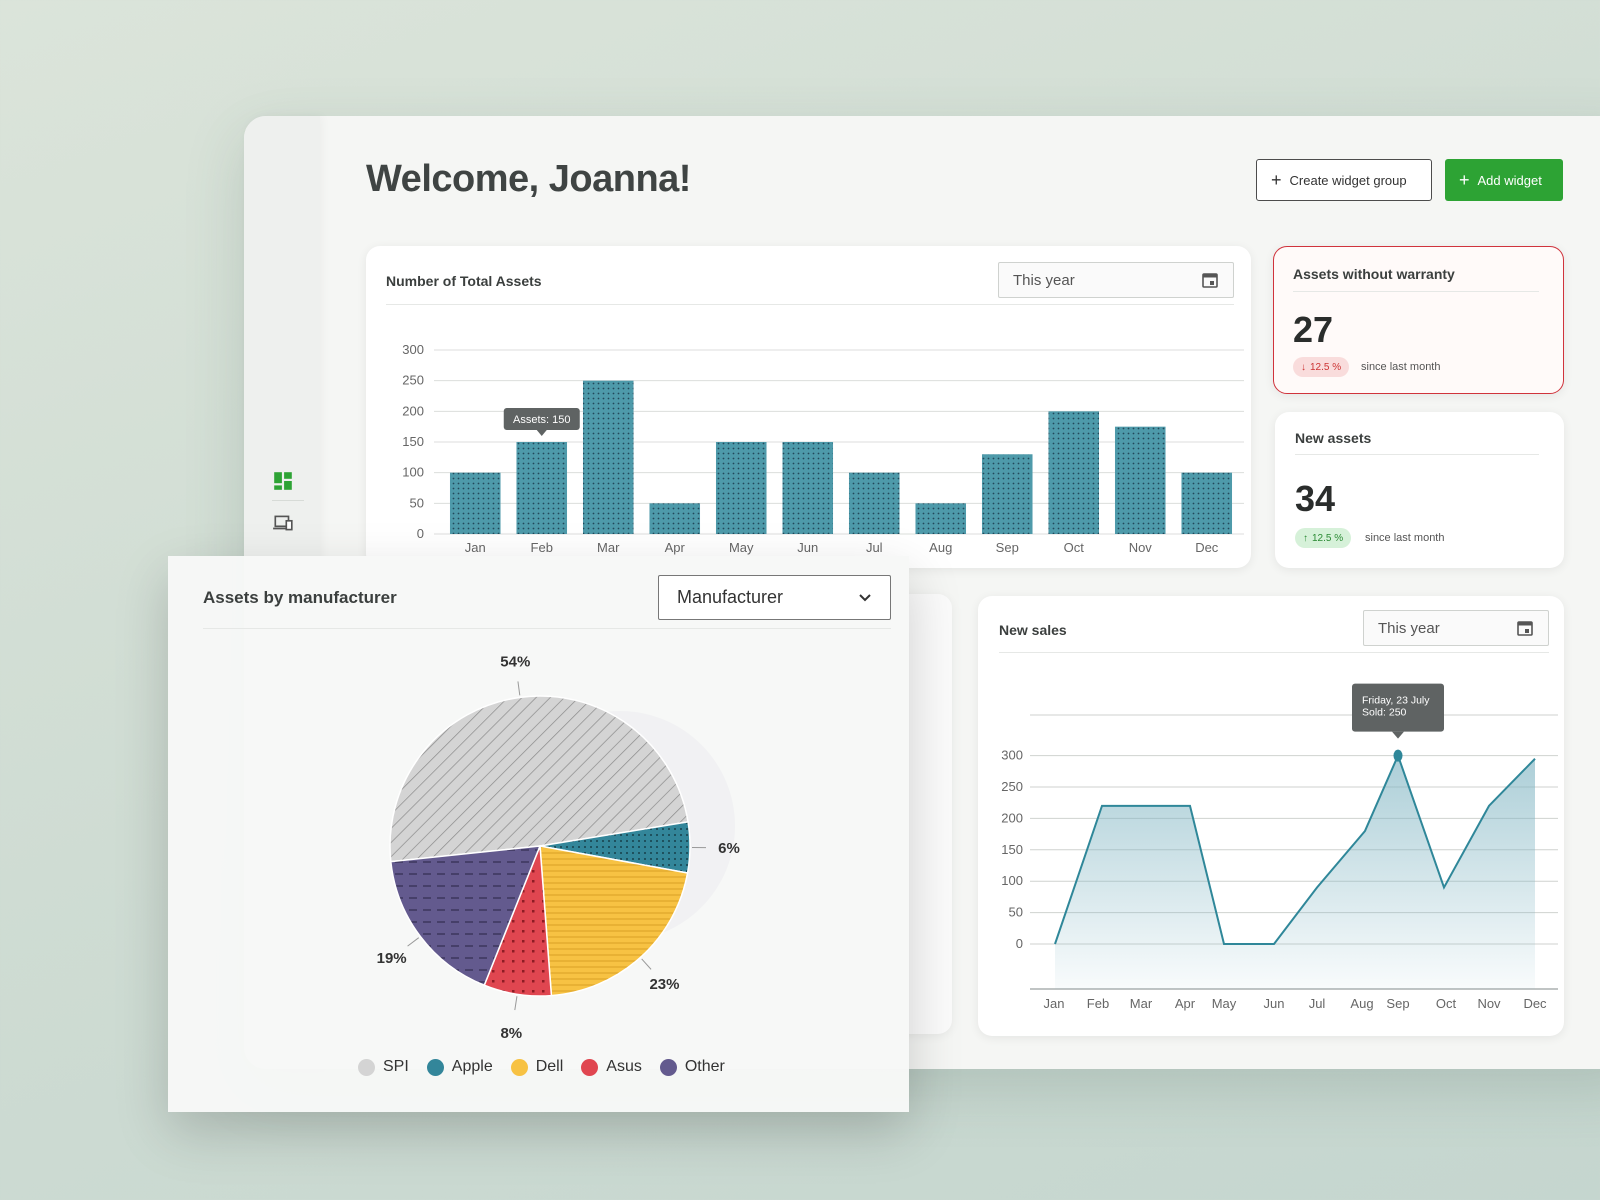  What do you see at coordinates (730, 597) in the screenshot?
I see `manufacturer-select-value: Manufacturer` at bounding box center [730, 597].